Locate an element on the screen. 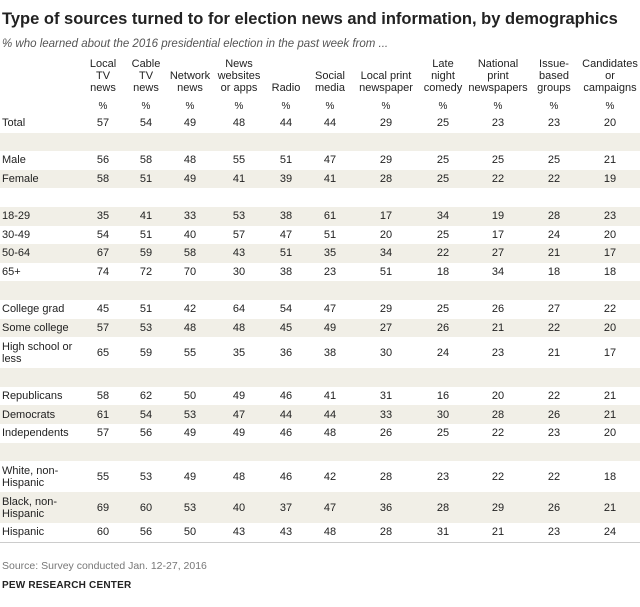 This screenshot has width=640, height=607. cell: 29 is located at coordinates (498, 508).